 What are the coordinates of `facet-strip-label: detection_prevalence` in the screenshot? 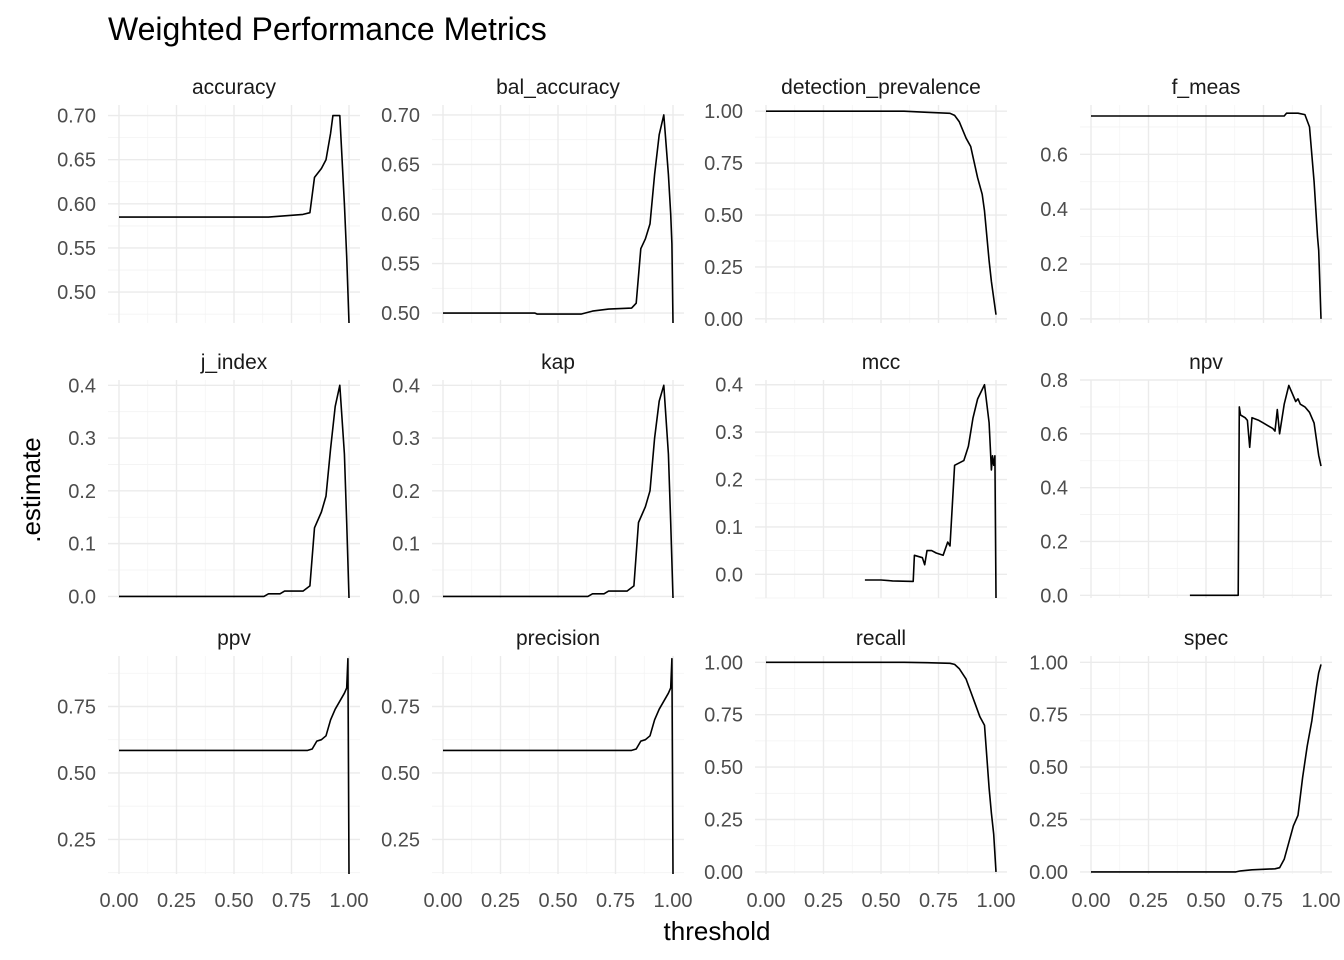 It's located at (881, 87).